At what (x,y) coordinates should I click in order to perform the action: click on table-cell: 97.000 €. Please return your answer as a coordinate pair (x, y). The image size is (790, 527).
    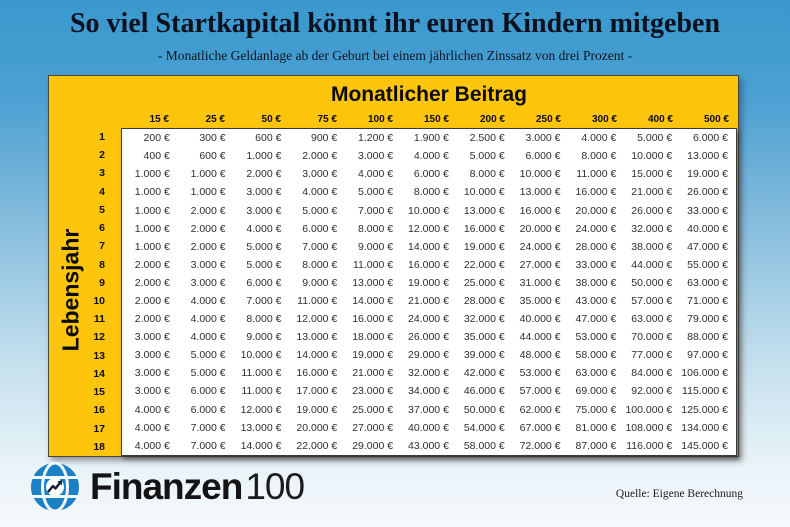
    Looking at the image, I should click on (707, 355).